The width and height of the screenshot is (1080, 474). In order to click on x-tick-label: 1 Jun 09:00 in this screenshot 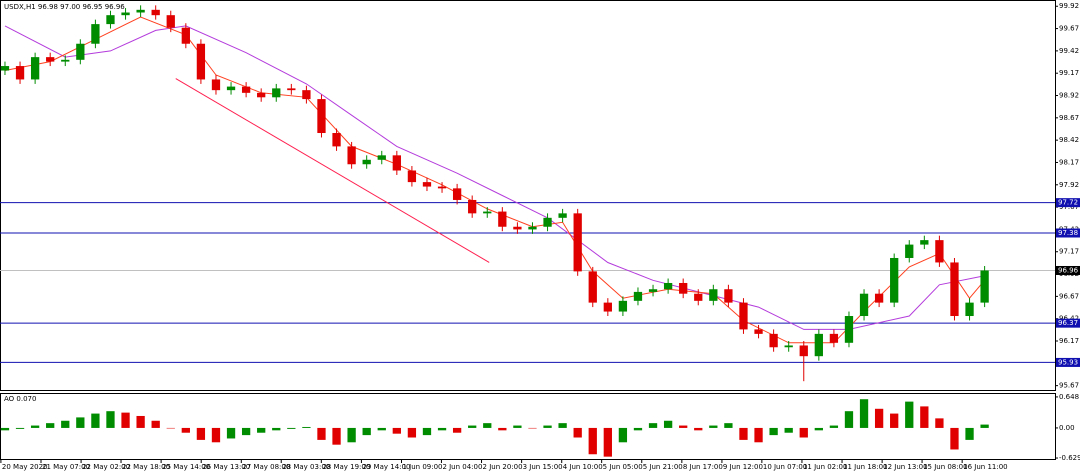, I will do `click(423, 467)`.